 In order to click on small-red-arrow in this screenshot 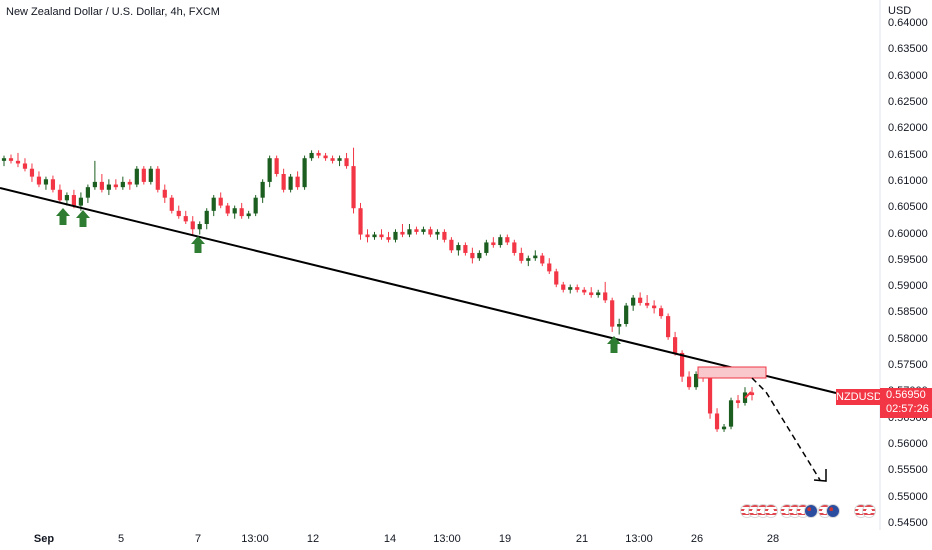, I will do `click(748, 395)`.